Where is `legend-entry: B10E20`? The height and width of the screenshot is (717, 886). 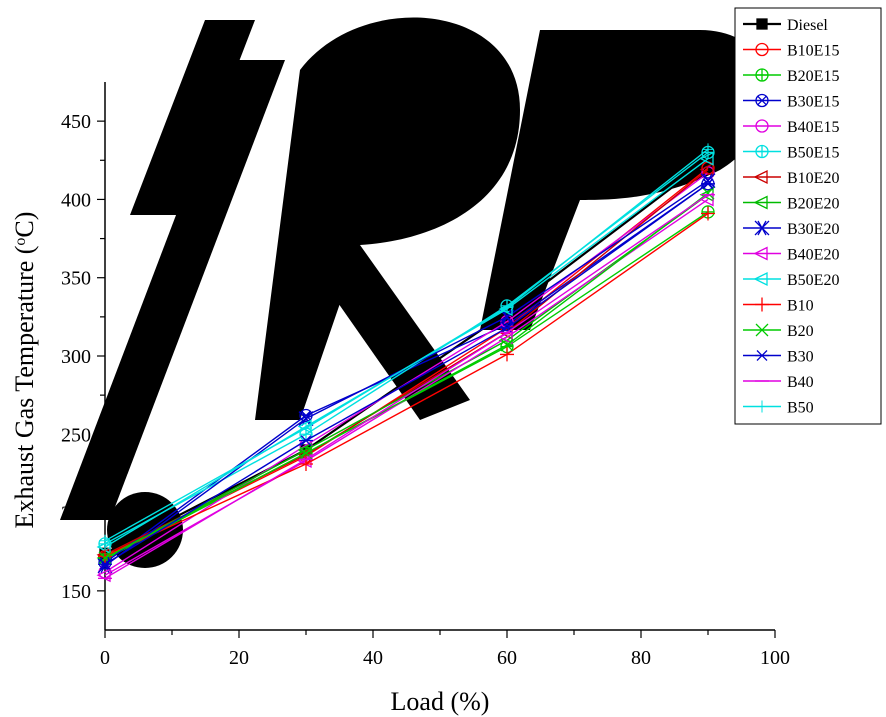 legend-entry: B10E20 is located at coordinates (791, 178).